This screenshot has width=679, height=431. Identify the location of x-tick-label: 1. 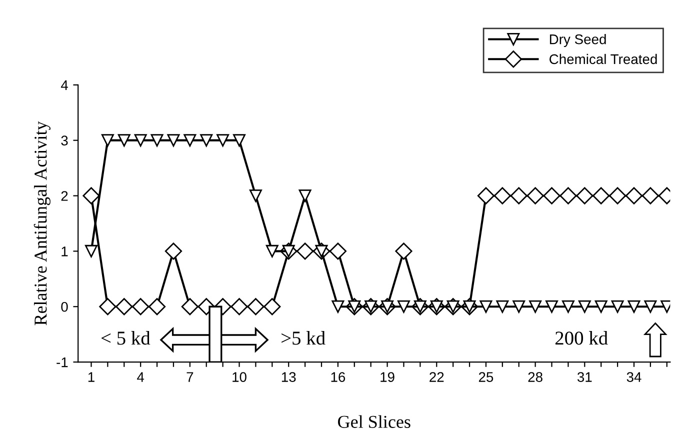
(91, 377).